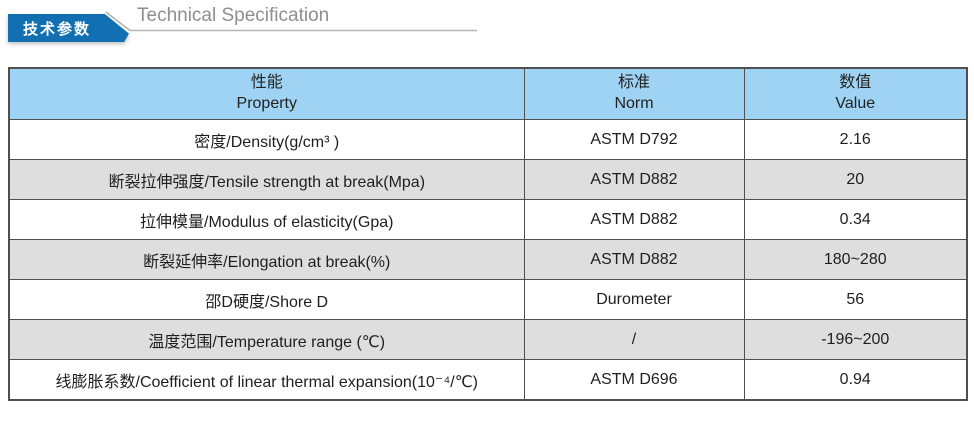 The image size is (974, 423). I want to click on section-badge: 技术参数, so click(68, 28).